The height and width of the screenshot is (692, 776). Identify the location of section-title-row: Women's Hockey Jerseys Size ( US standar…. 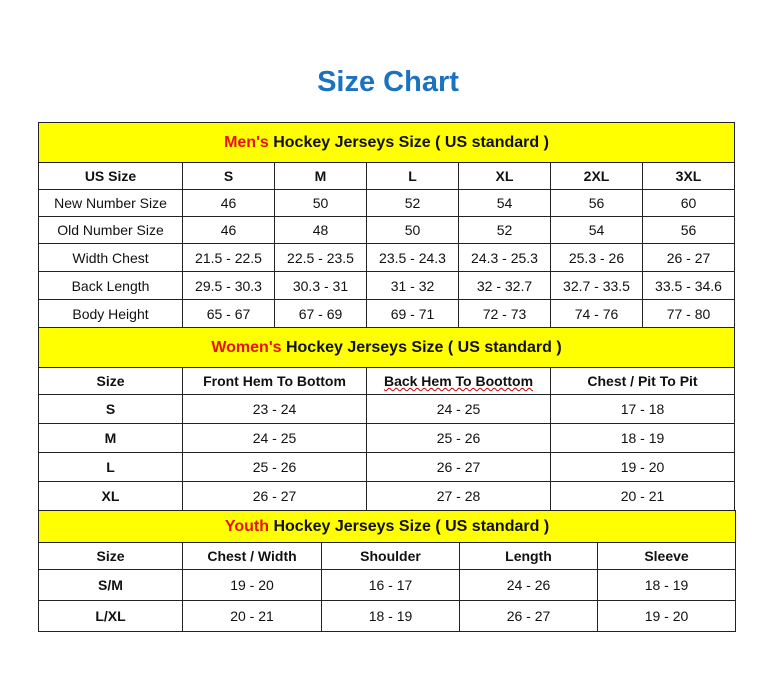
(386, 347).